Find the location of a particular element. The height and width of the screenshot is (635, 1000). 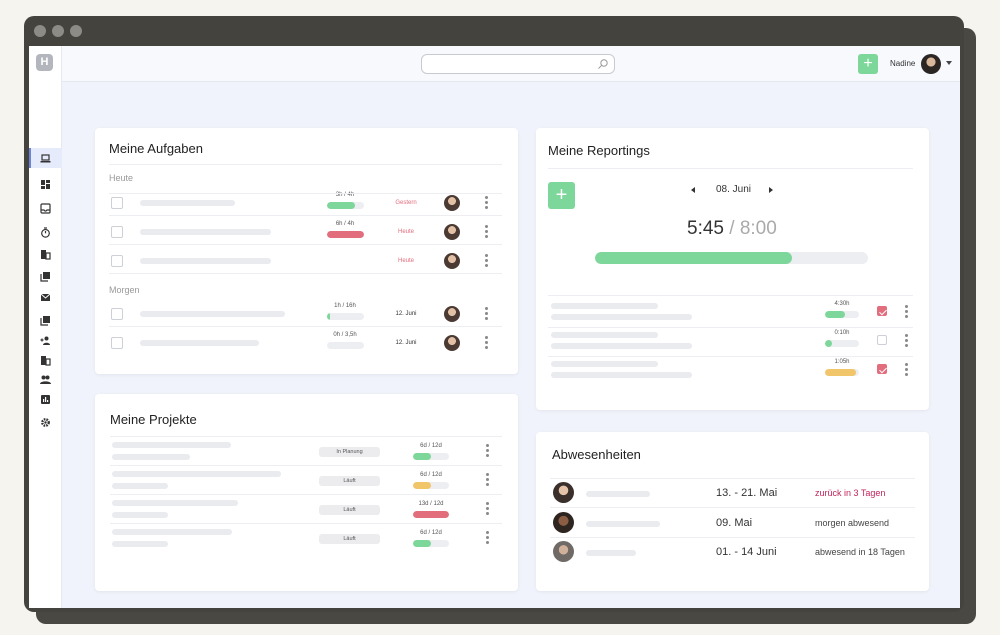

report-time: 0:10h is located at coordinates (842, 333).